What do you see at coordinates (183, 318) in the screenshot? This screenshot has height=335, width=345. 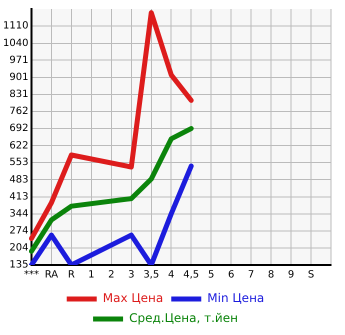 I see `legend-label: Сред.Цена, т.йен` at bounding box center [183, 318].